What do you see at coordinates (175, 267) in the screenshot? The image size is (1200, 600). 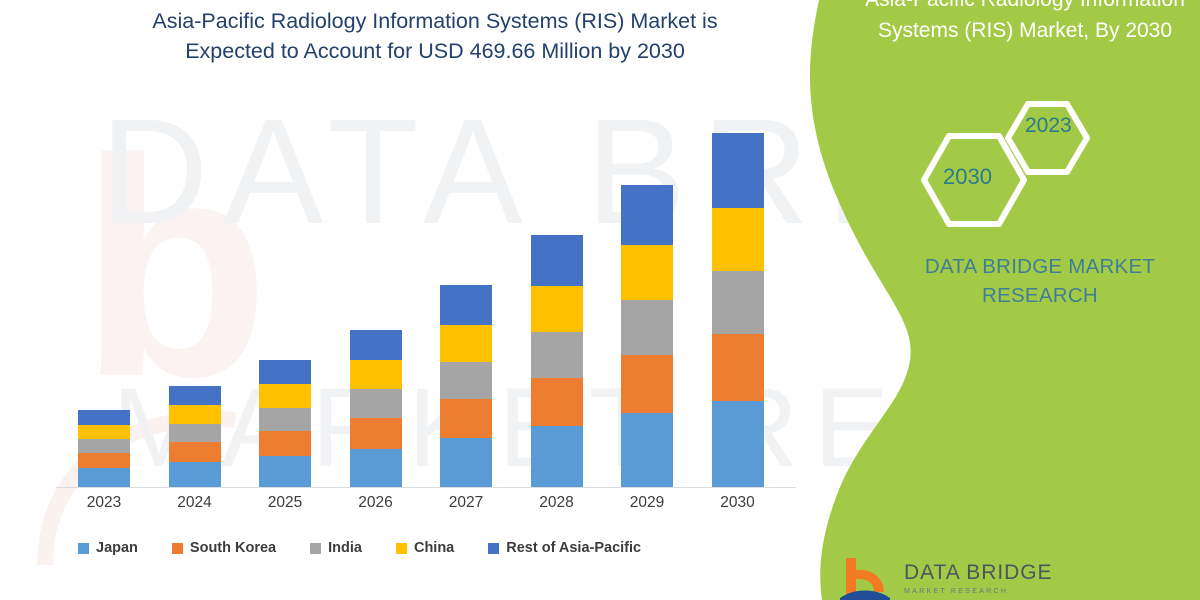 I see `watermark-logo-mark: b` at bounding box center [175, 267].